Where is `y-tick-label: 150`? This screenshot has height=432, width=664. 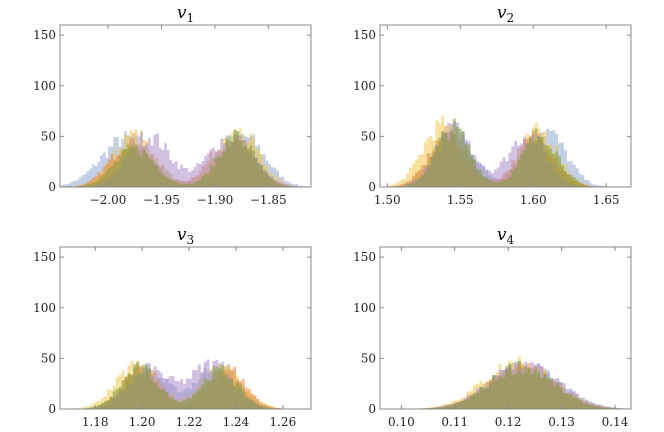
y-tick-label: 150 is located at coordinates (364, 257).